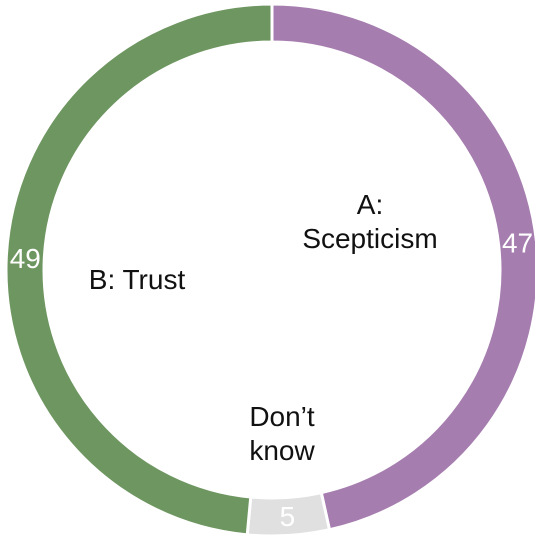 The image size is (535, 536). I want to click on category-label: Don’t know, so click(282, 433).